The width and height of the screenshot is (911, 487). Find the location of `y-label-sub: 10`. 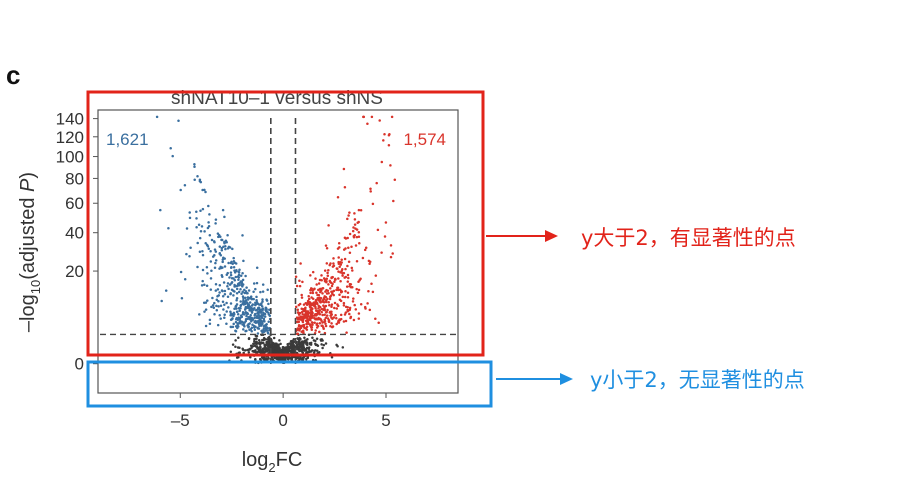

y-label-sub: 10 is located at coordinates (35, 287).